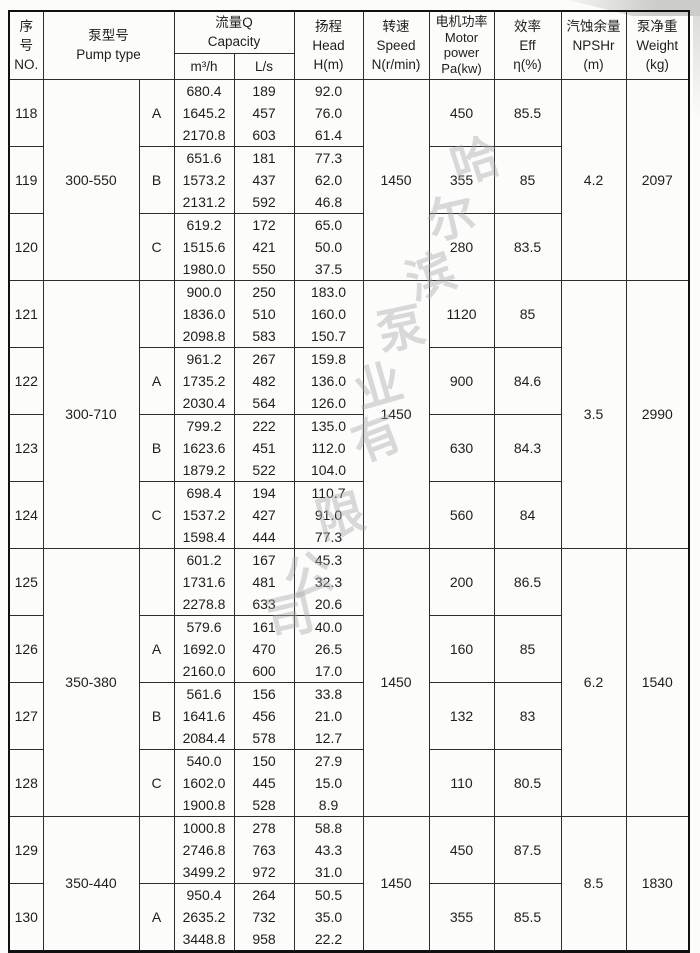 The height and width of the screenshot is (953, 700). What do you see at coordinates (264, 671) in the screenshot?
I see `capacity-ls-cell: 600` at bounding box center [264, 671].